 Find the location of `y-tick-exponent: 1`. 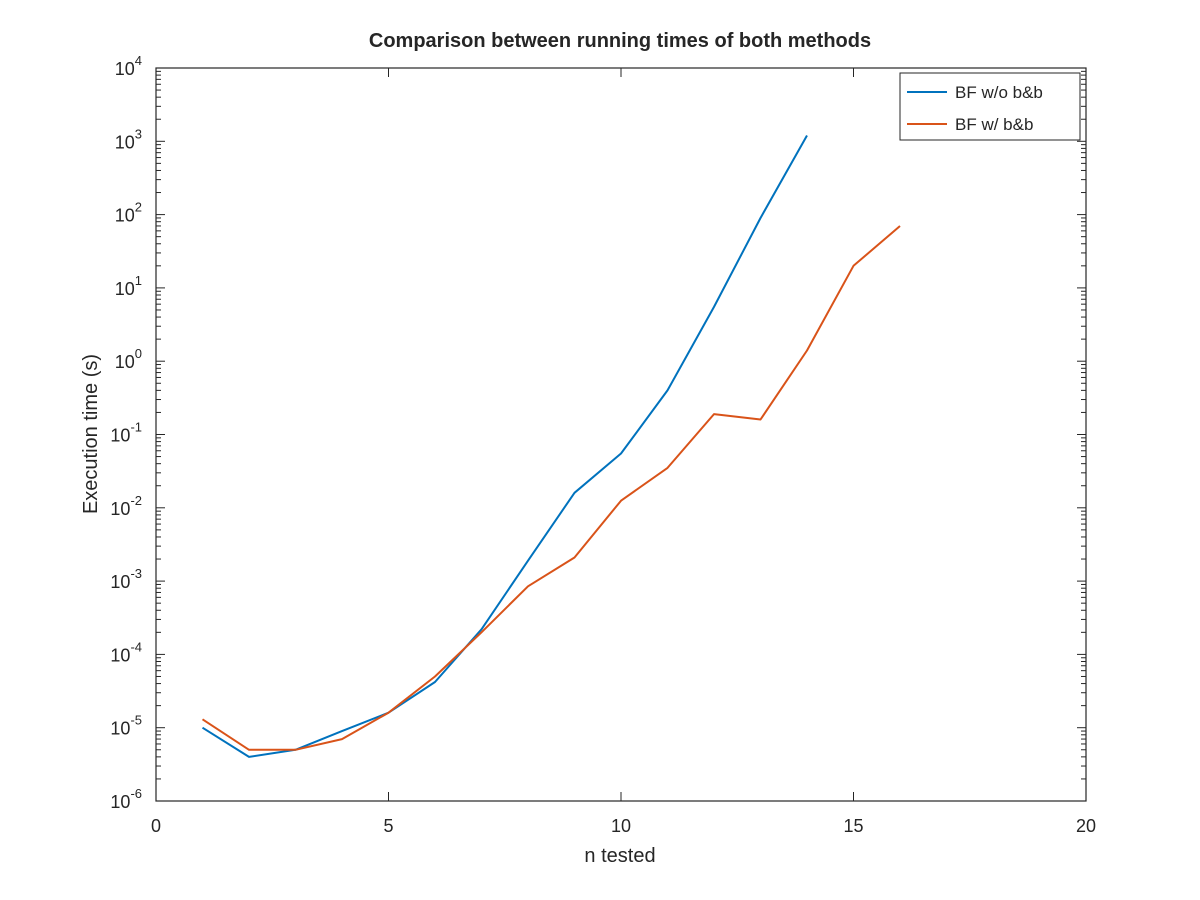

y-tick-exponent: 1 is located at coordinates (138, 280).